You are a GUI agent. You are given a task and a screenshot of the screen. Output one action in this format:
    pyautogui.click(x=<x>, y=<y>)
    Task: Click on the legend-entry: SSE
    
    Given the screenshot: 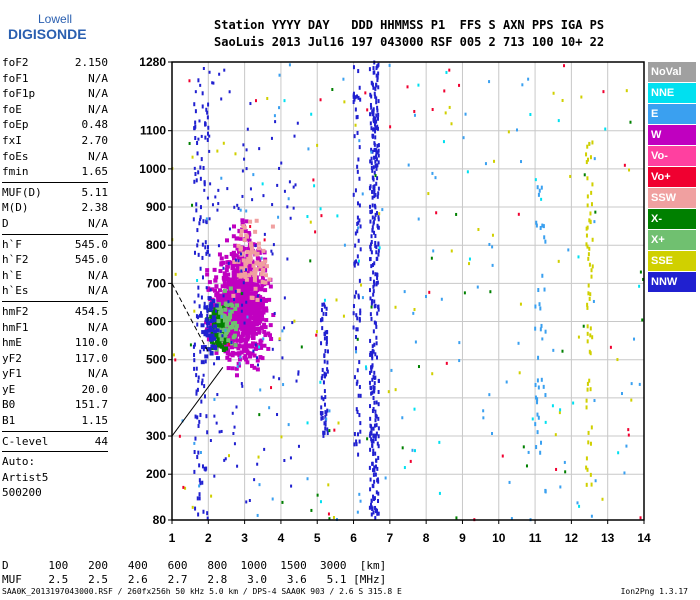 What is the action you would take?
    pyautogui.click(x=672, y=261)
    